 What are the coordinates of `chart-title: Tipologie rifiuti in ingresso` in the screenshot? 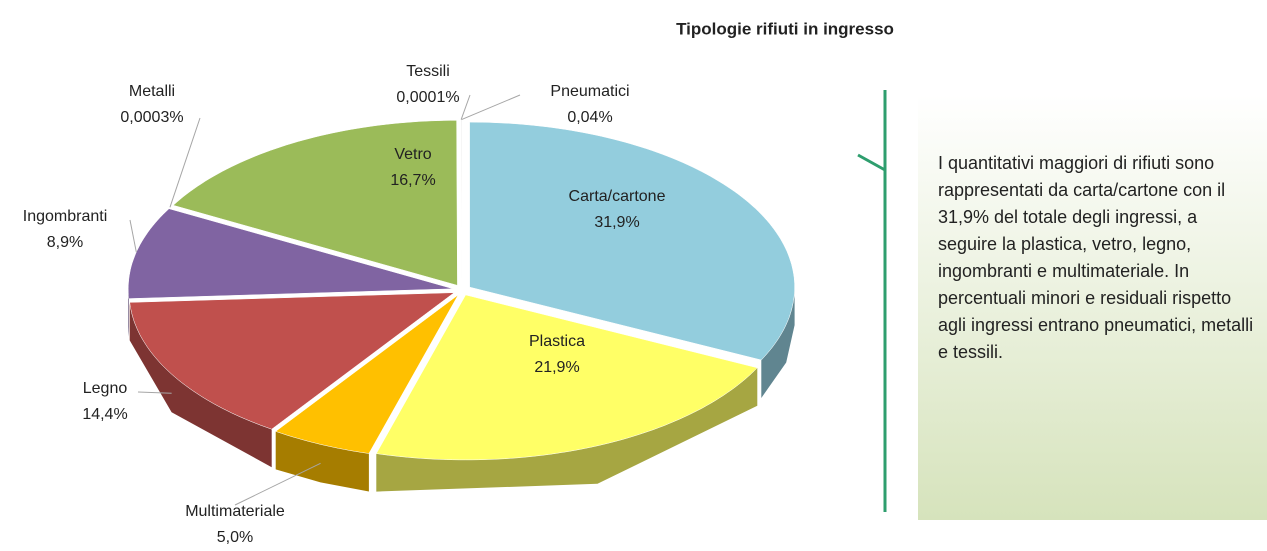 It's located at (785, 28).